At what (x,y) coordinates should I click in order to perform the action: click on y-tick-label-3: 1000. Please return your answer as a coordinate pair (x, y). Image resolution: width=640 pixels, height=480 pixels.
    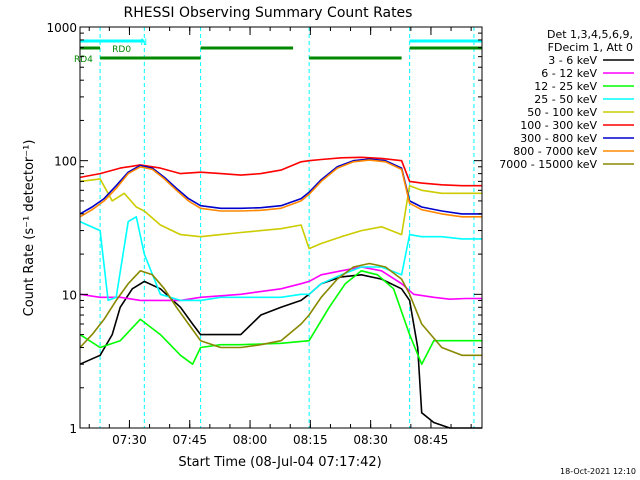
    Looking at the image, I should click on (61, 28).